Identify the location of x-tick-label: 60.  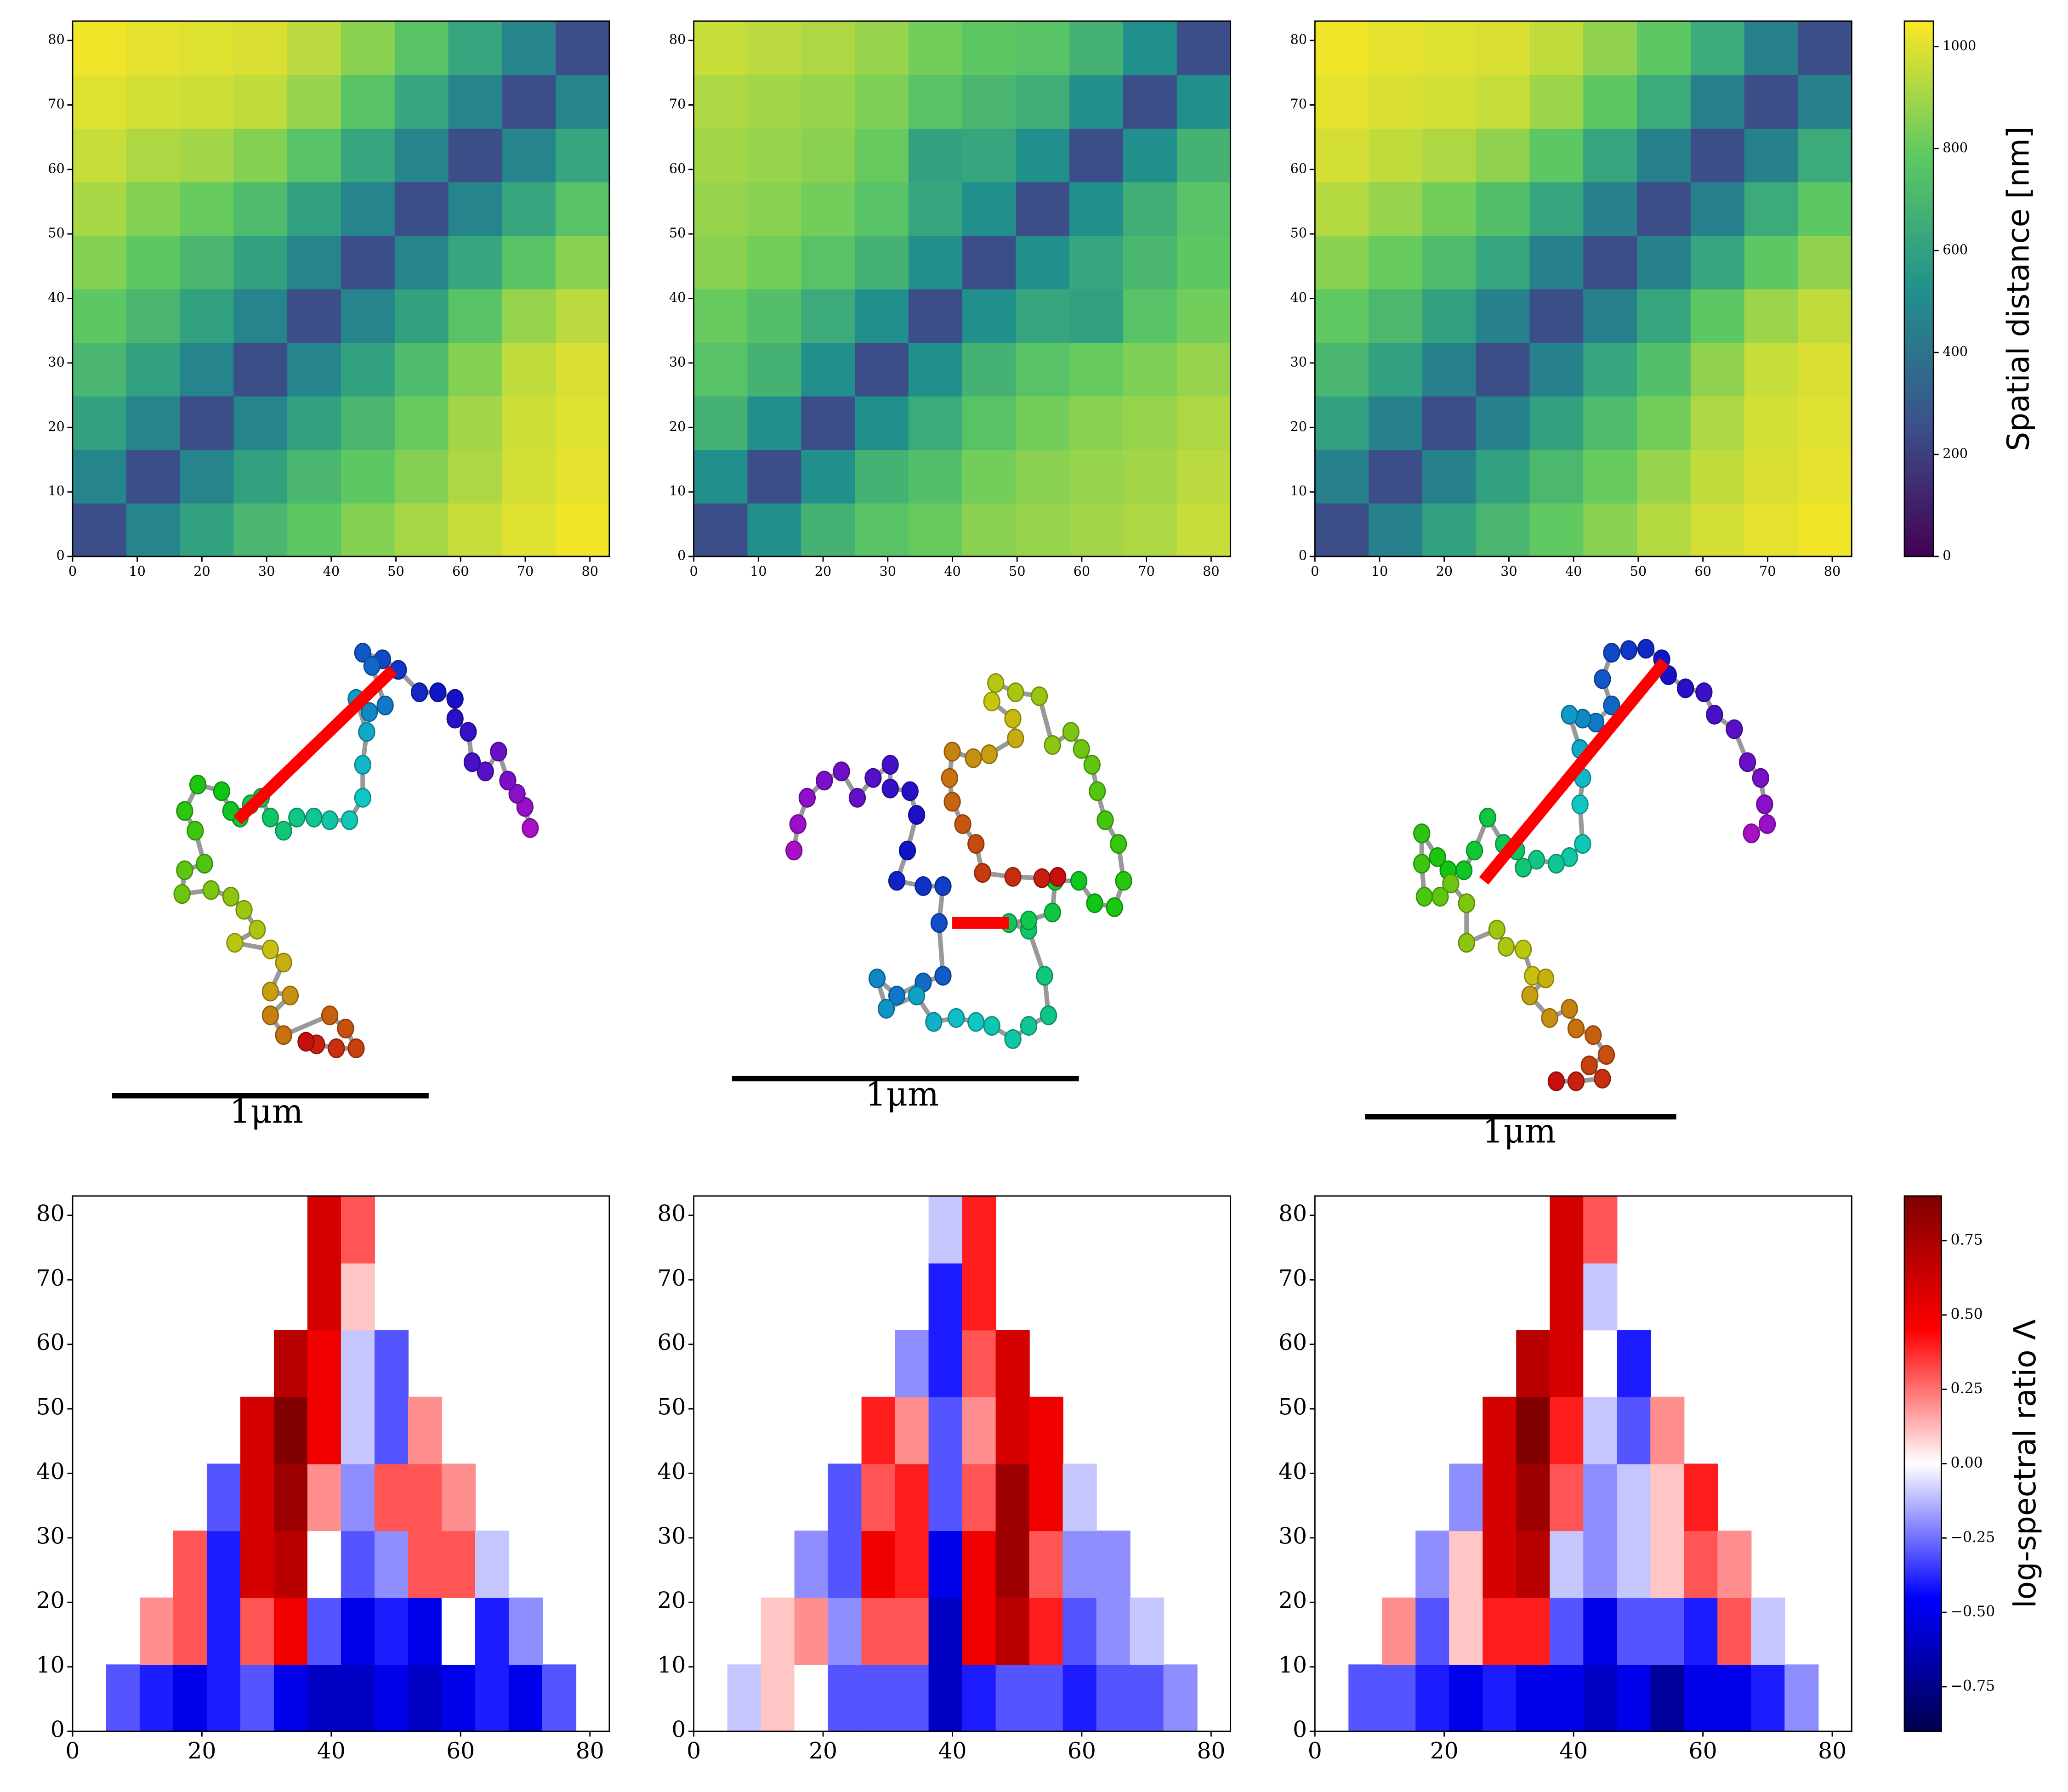
(460, 1751).